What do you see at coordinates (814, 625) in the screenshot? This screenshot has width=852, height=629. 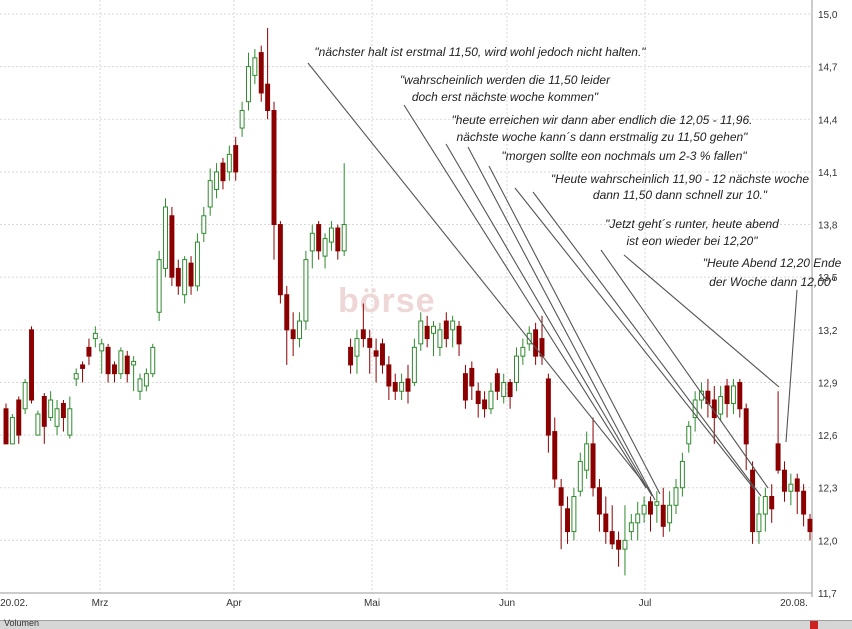 I see `close-icon` at bounding box center [814, 625].